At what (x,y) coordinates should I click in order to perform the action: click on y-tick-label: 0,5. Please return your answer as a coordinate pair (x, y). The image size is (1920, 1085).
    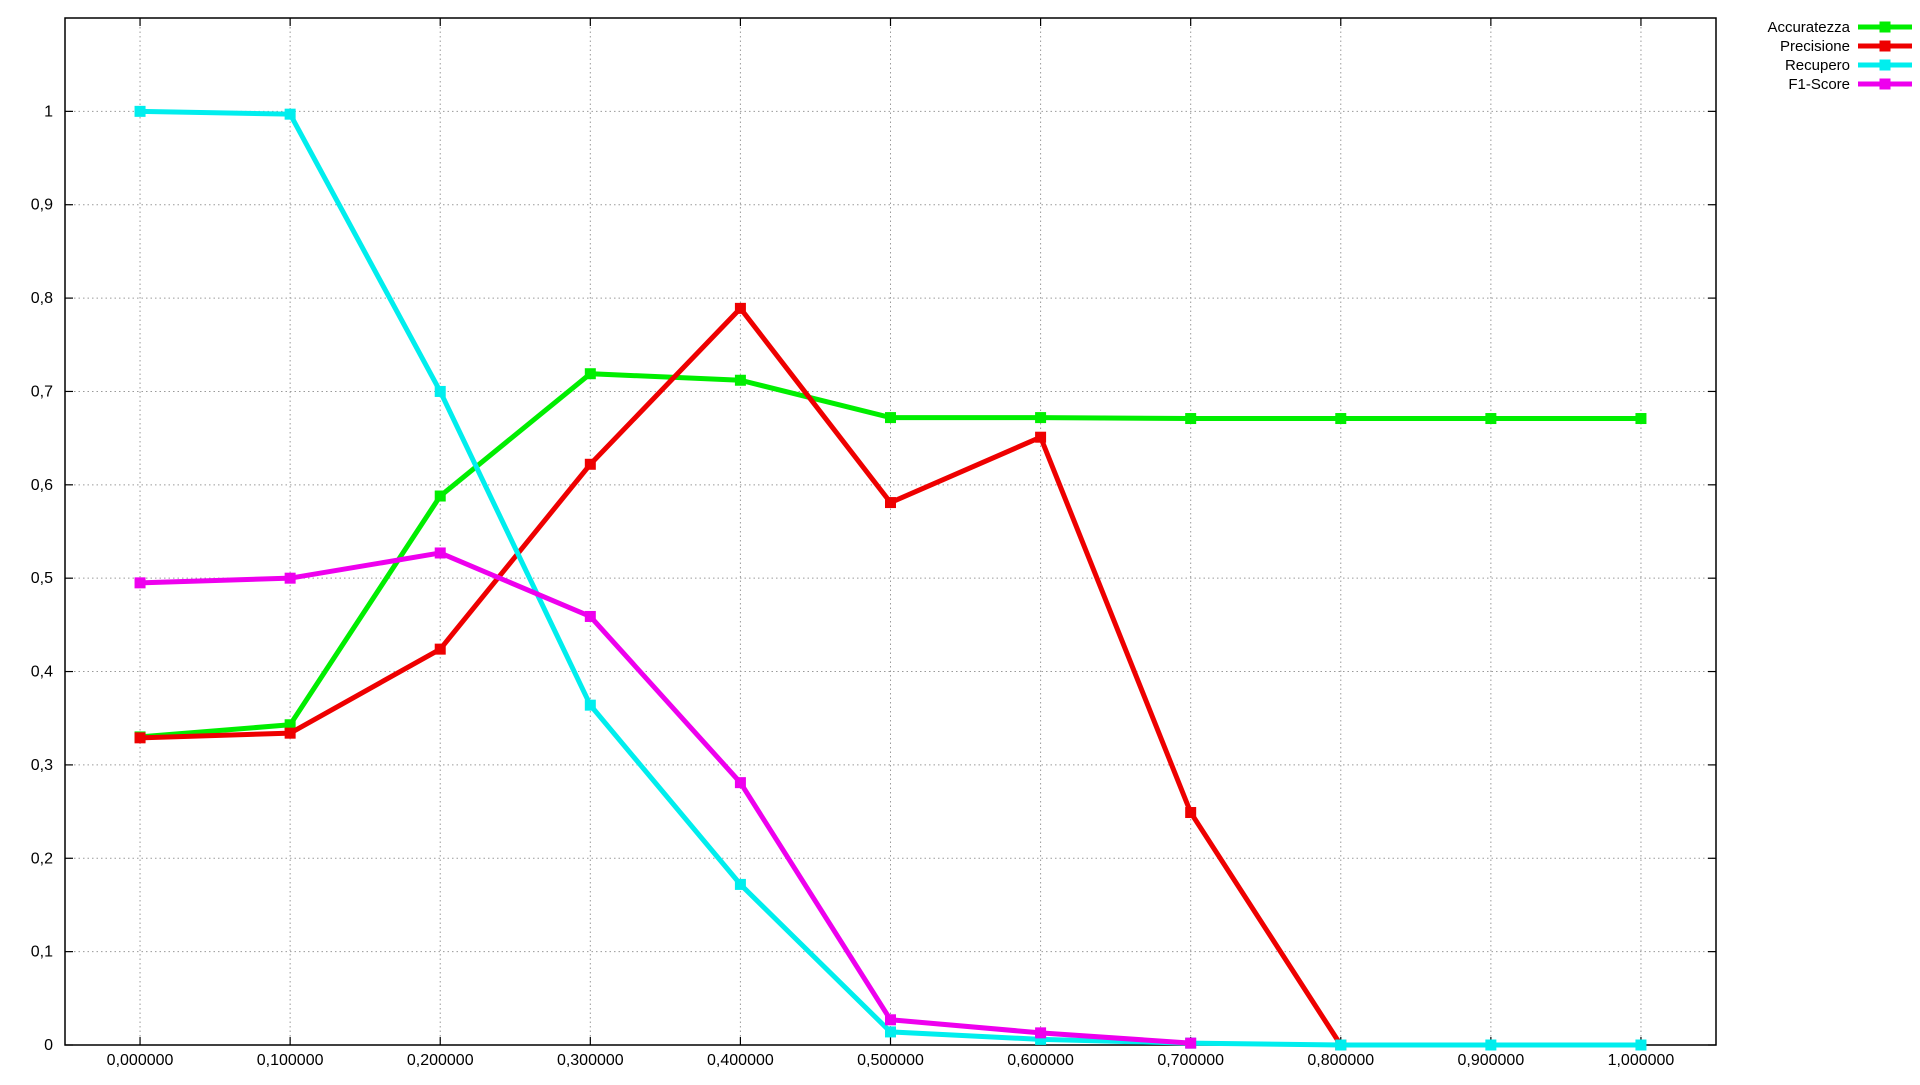
    Looking at the image, I should click on (42, 578).